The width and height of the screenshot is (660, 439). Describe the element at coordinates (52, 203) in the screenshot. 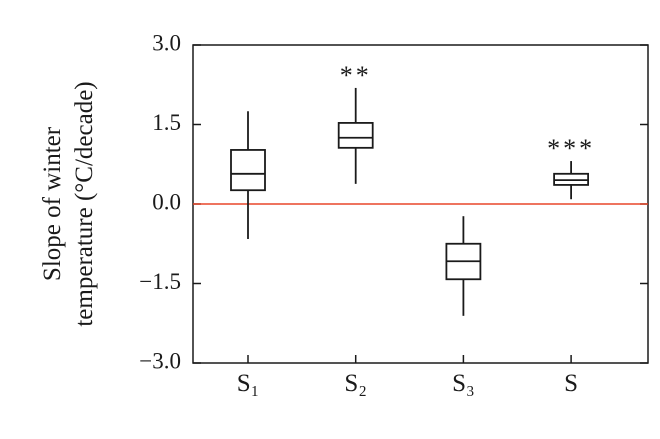

I see `y-axis-label: Slope of winter` at that location.